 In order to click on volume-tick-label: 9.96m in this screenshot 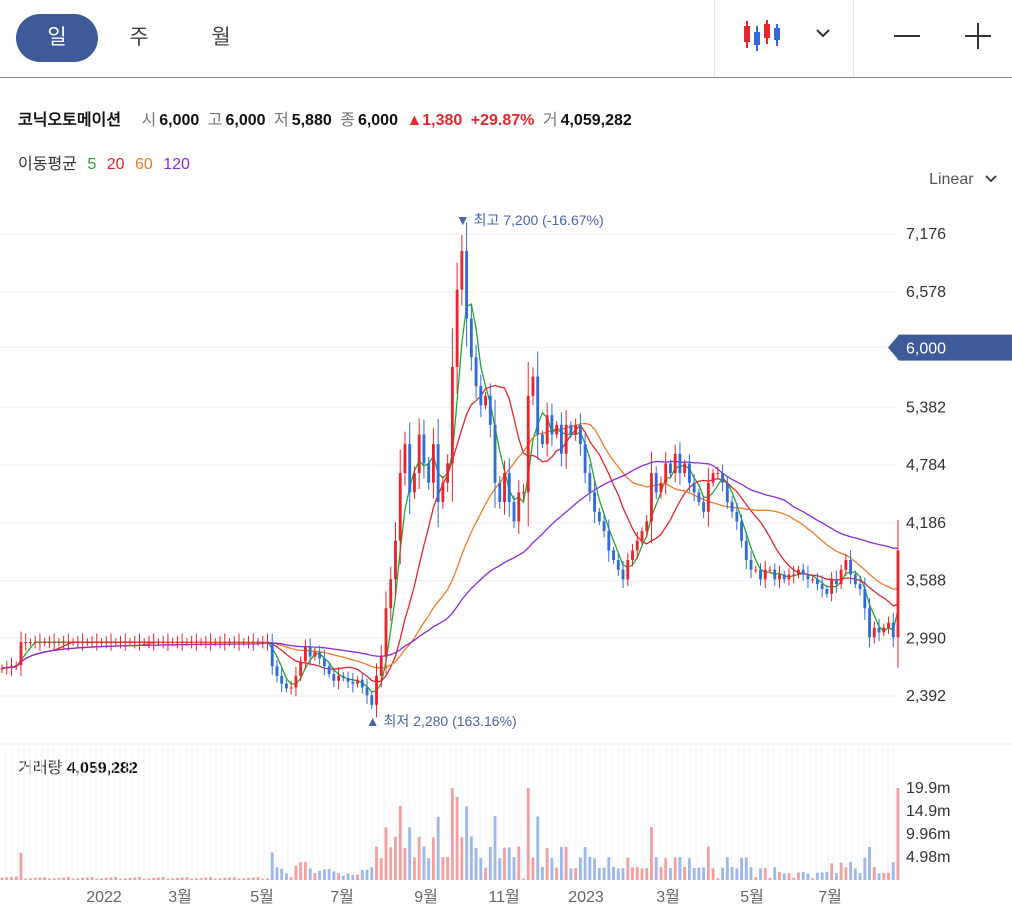, I will do `click(928, 834)`.